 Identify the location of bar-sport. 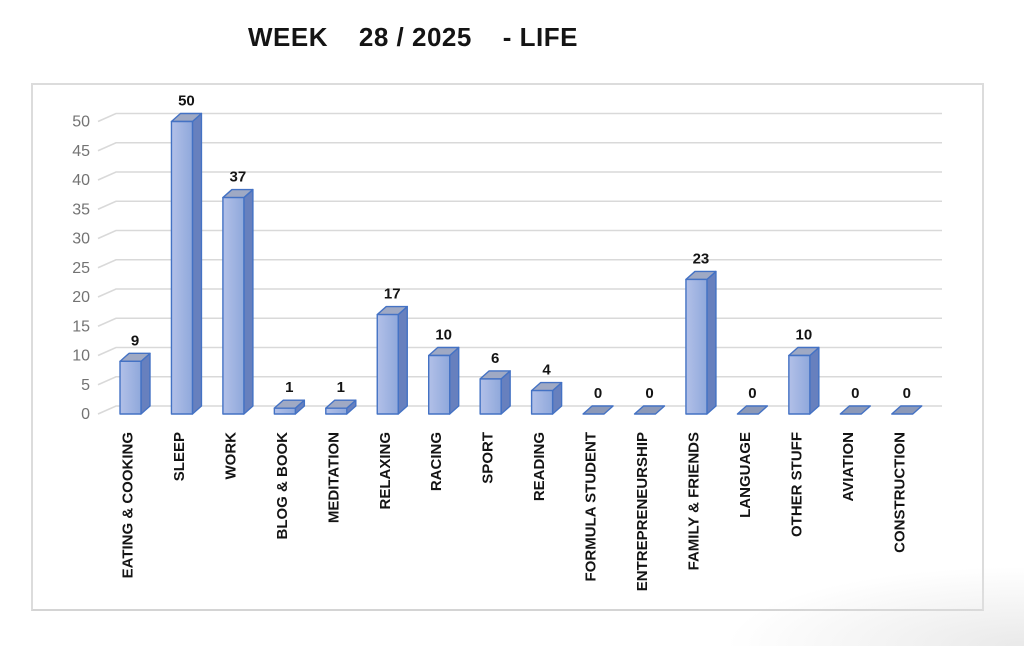
(495, 392).